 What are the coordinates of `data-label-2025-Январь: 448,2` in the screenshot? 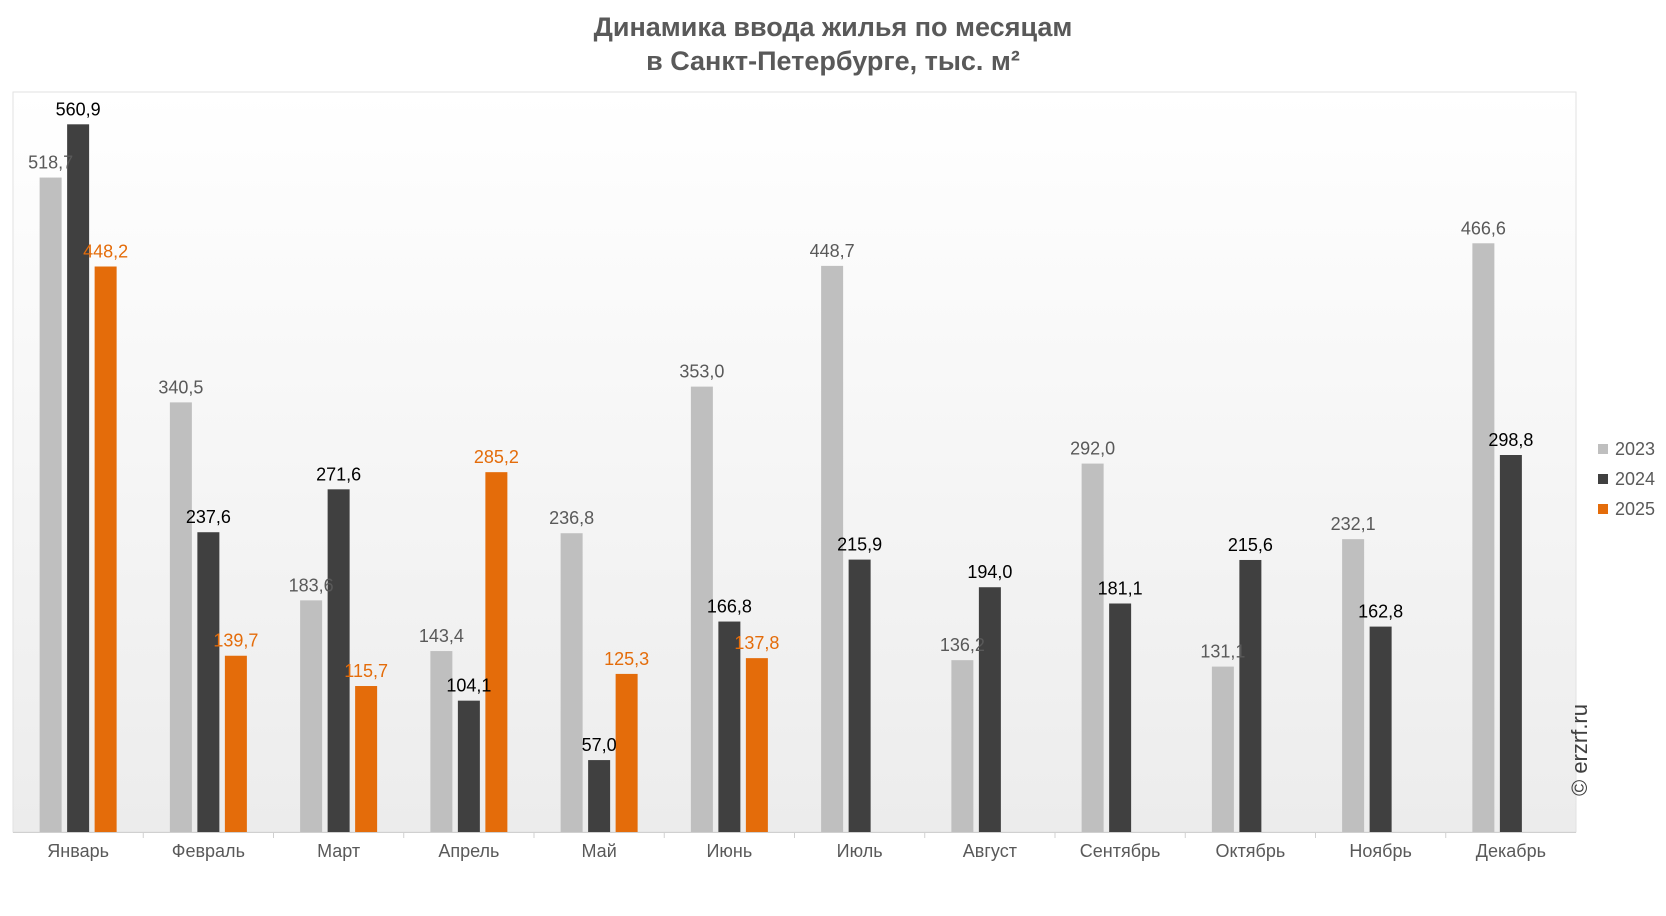 It's located at (105, 252).